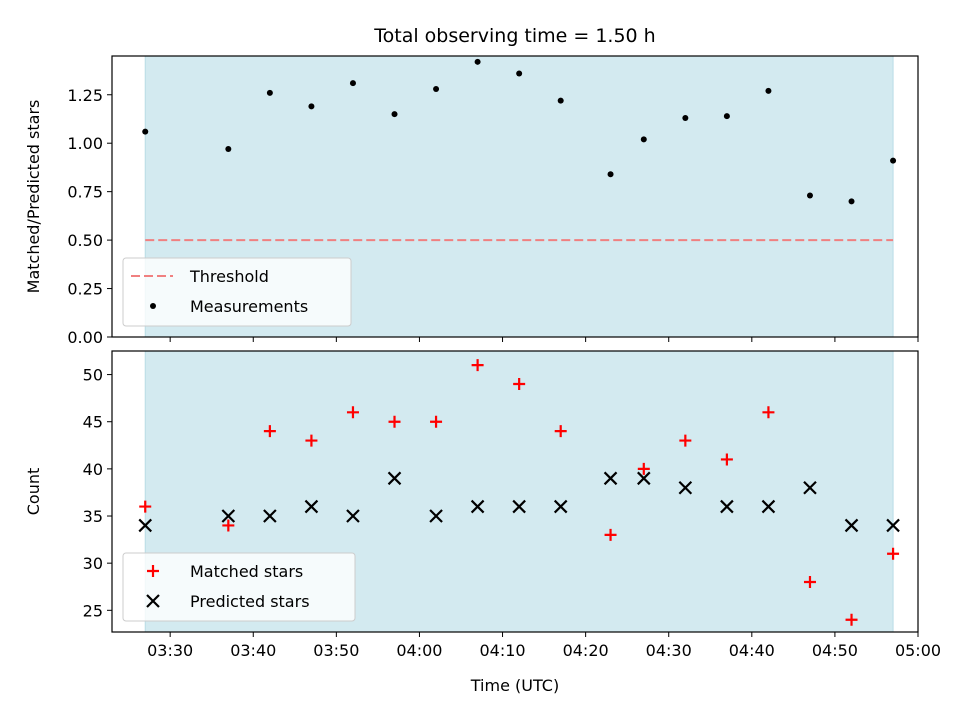 The width and height of the screenshot is (960, 720). I want to click on x-tick-label: 04:30, so click(669, 650).